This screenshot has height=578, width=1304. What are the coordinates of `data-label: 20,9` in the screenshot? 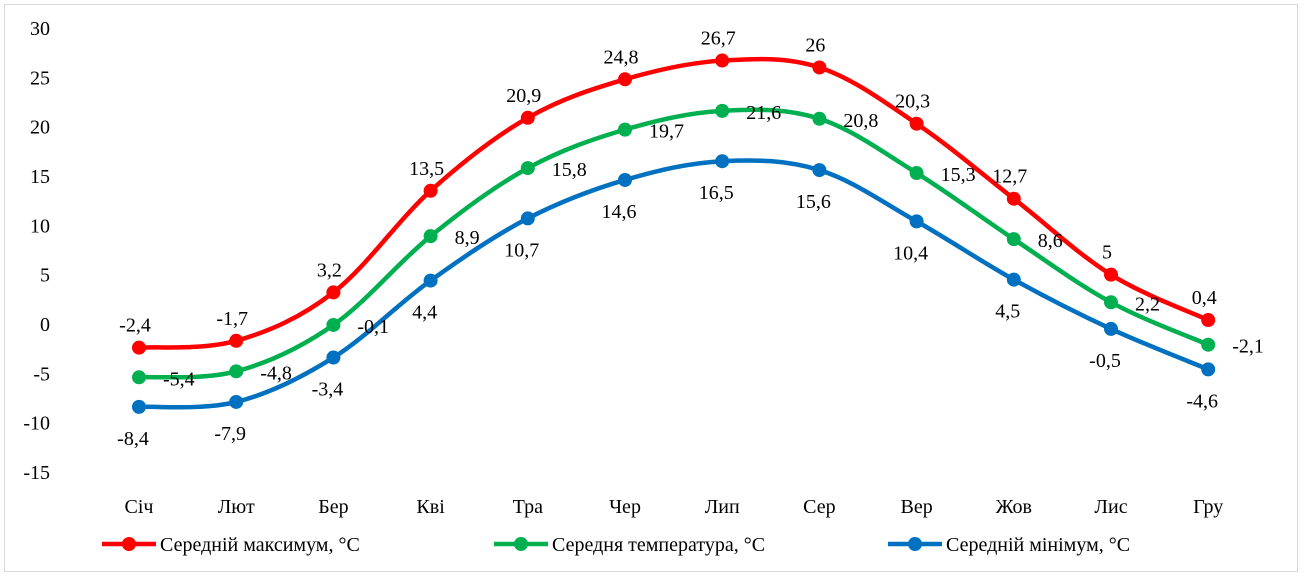 It's located at (523, 96).